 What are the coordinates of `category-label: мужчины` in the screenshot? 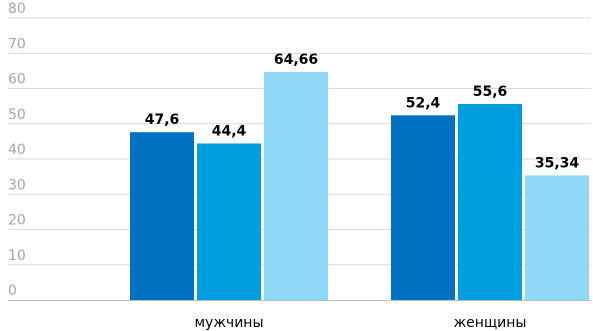 It's located at (228, 323).